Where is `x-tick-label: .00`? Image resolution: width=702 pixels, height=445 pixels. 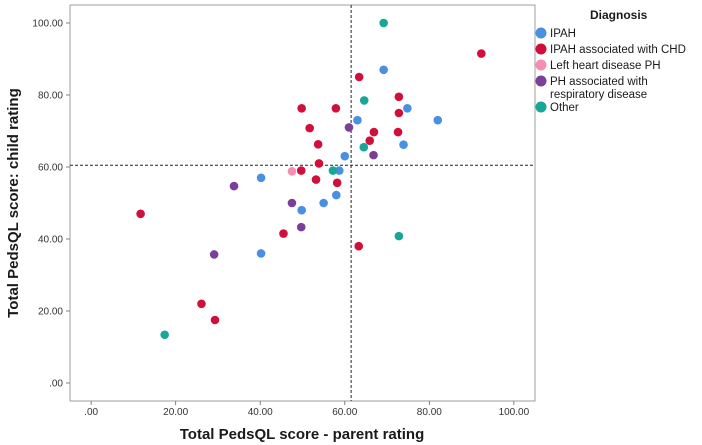
x-tick-label: .00 is located at coordinates (91, 412).